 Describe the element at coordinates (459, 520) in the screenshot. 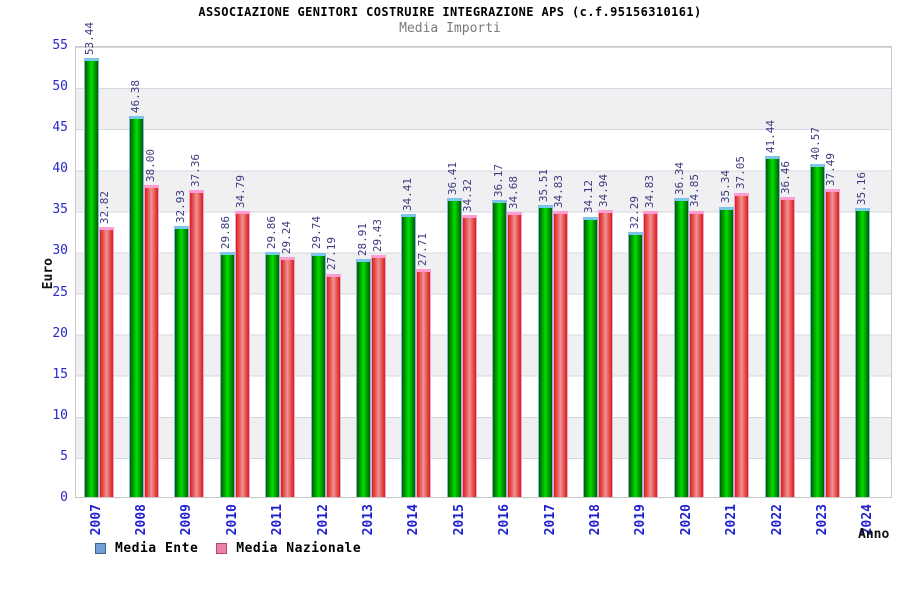

I see `x-tick-2015: 2015` at that location.